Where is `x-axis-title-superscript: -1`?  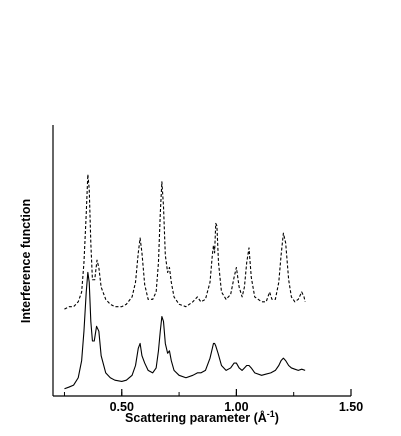
x-axis-title-superscript: -1 is located at coordinates (271, 414).